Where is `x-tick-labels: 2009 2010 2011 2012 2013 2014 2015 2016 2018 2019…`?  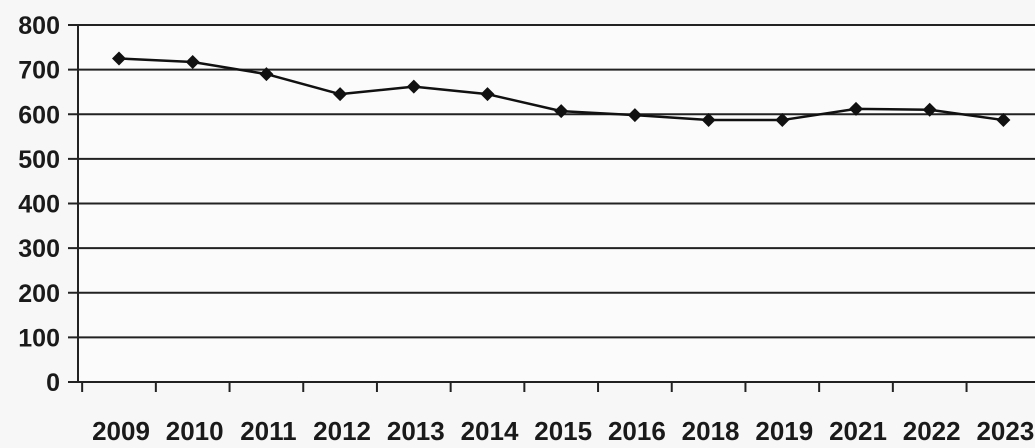 x-tick-labels: 2009 2010 2011 2012 2013 2014 2015 2016 2018 2019… is located at coordinates (563, 431).